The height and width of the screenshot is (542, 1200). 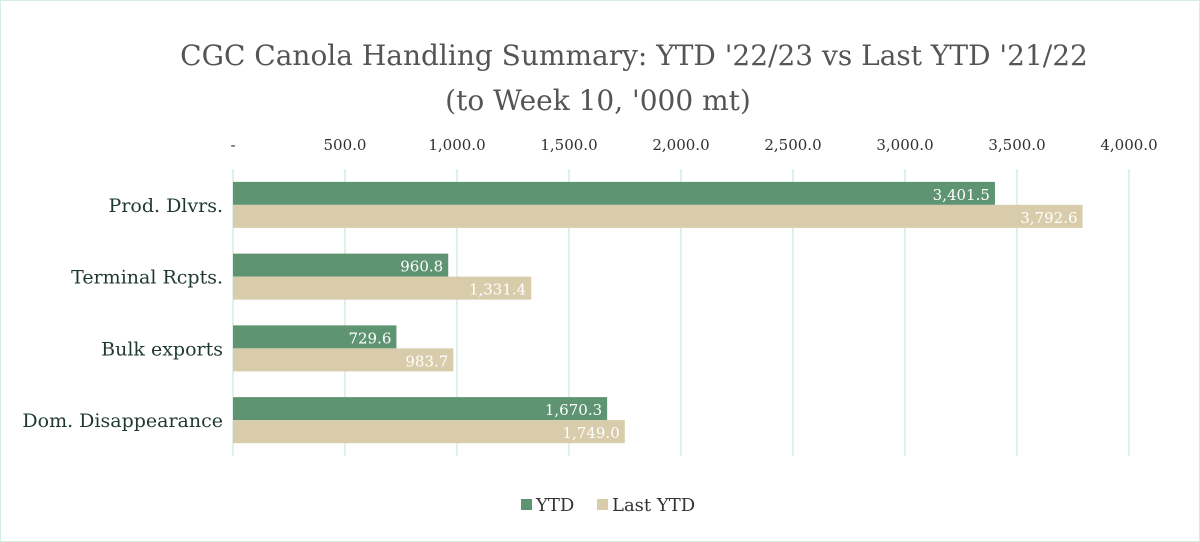 What do you see at coordinates (147, 278) in the screenshot?
I see `category-label: Terminal Rcpts.` at bounding box center [147, 278].